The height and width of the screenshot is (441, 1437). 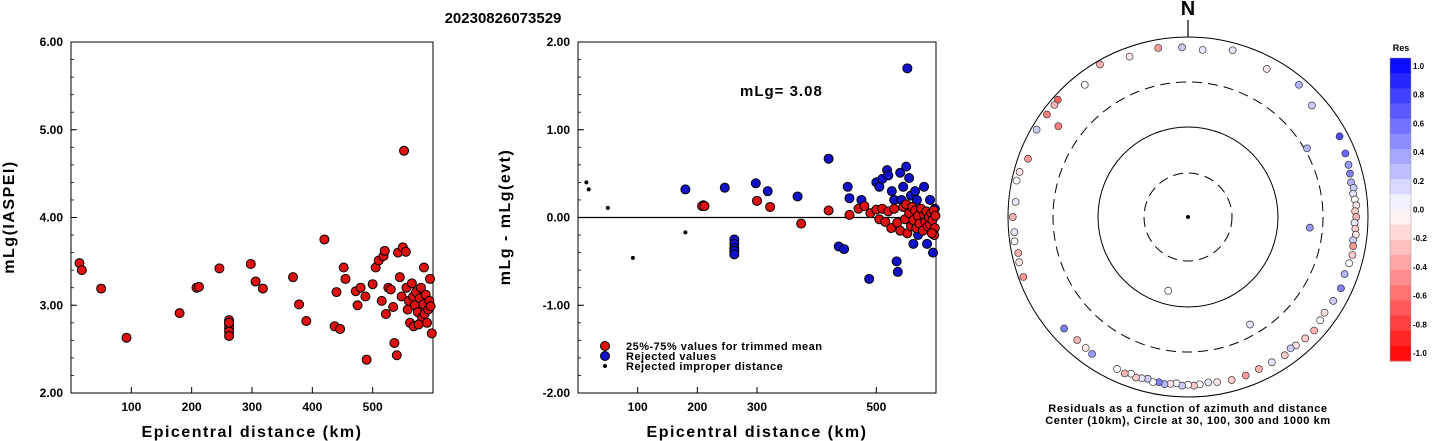 What do you see at coordinates (757, 432) in the screenshot?
I see `middle-xlabel: Epicentral distance (km)` at bounding box center [757, 432].